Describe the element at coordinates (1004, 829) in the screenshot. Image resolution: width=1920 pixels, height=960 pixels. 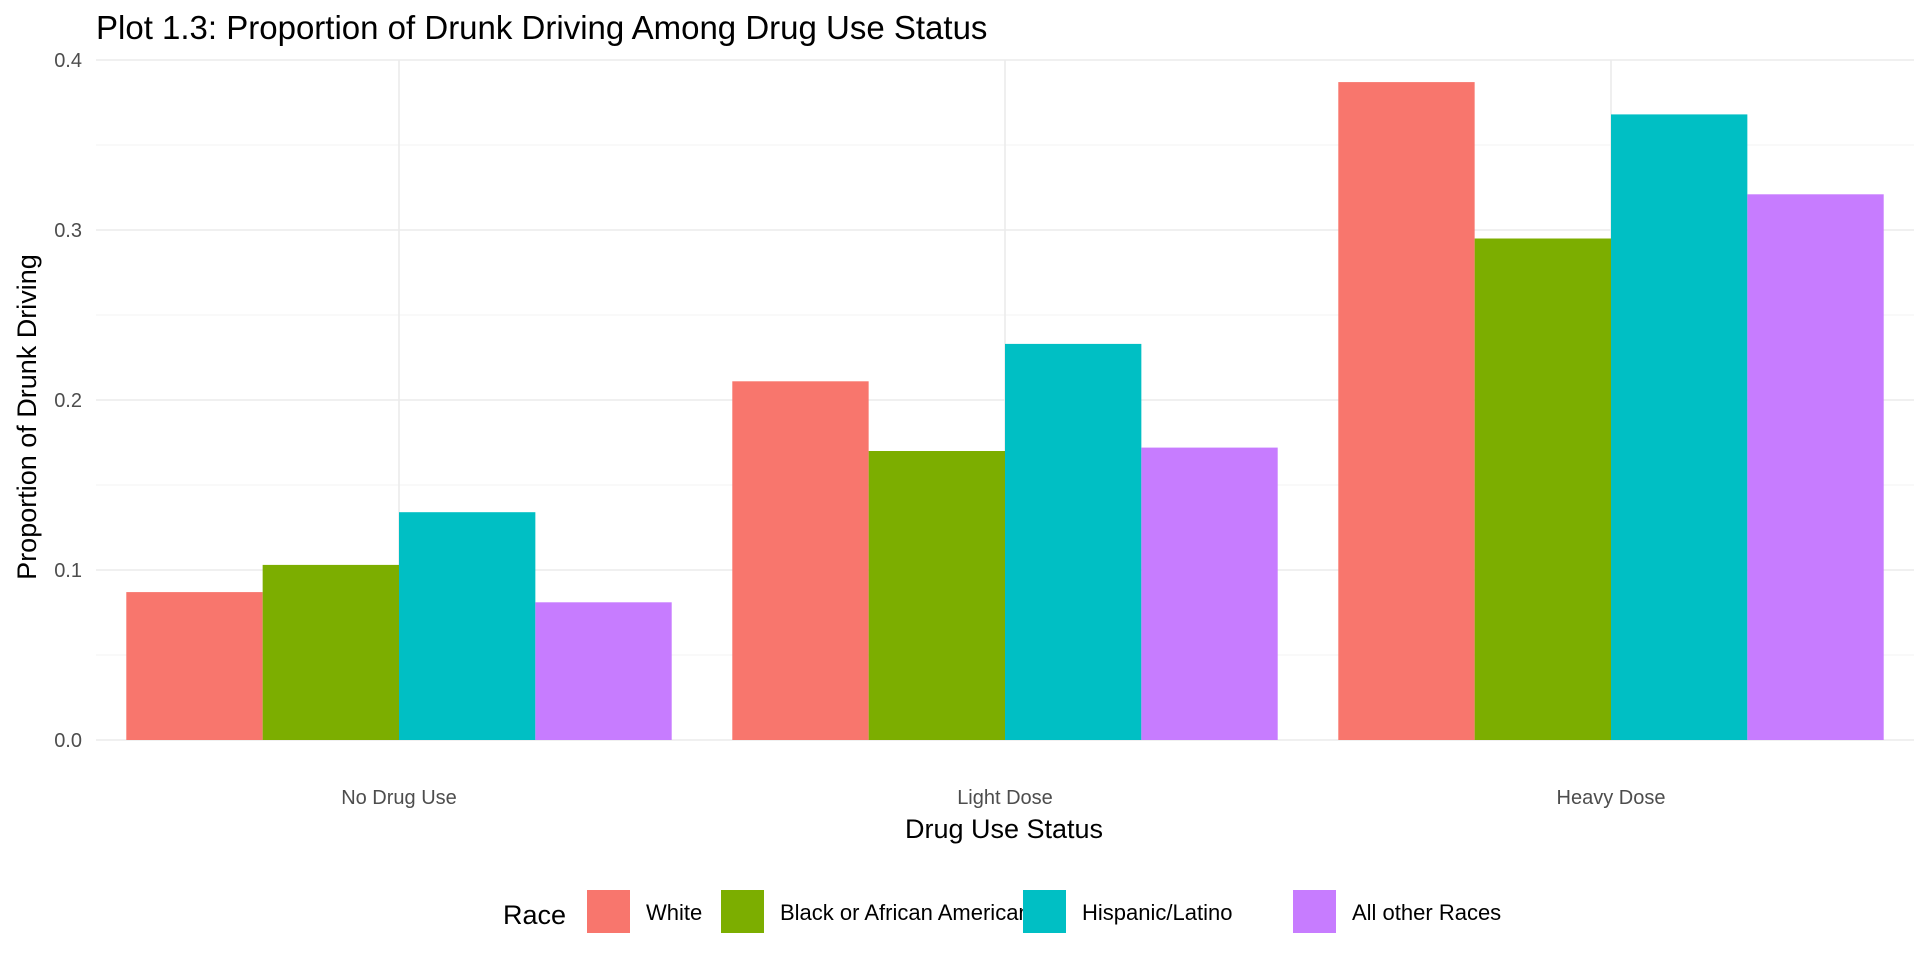
I see `x-axis-title: Drug Use Status` at that location.